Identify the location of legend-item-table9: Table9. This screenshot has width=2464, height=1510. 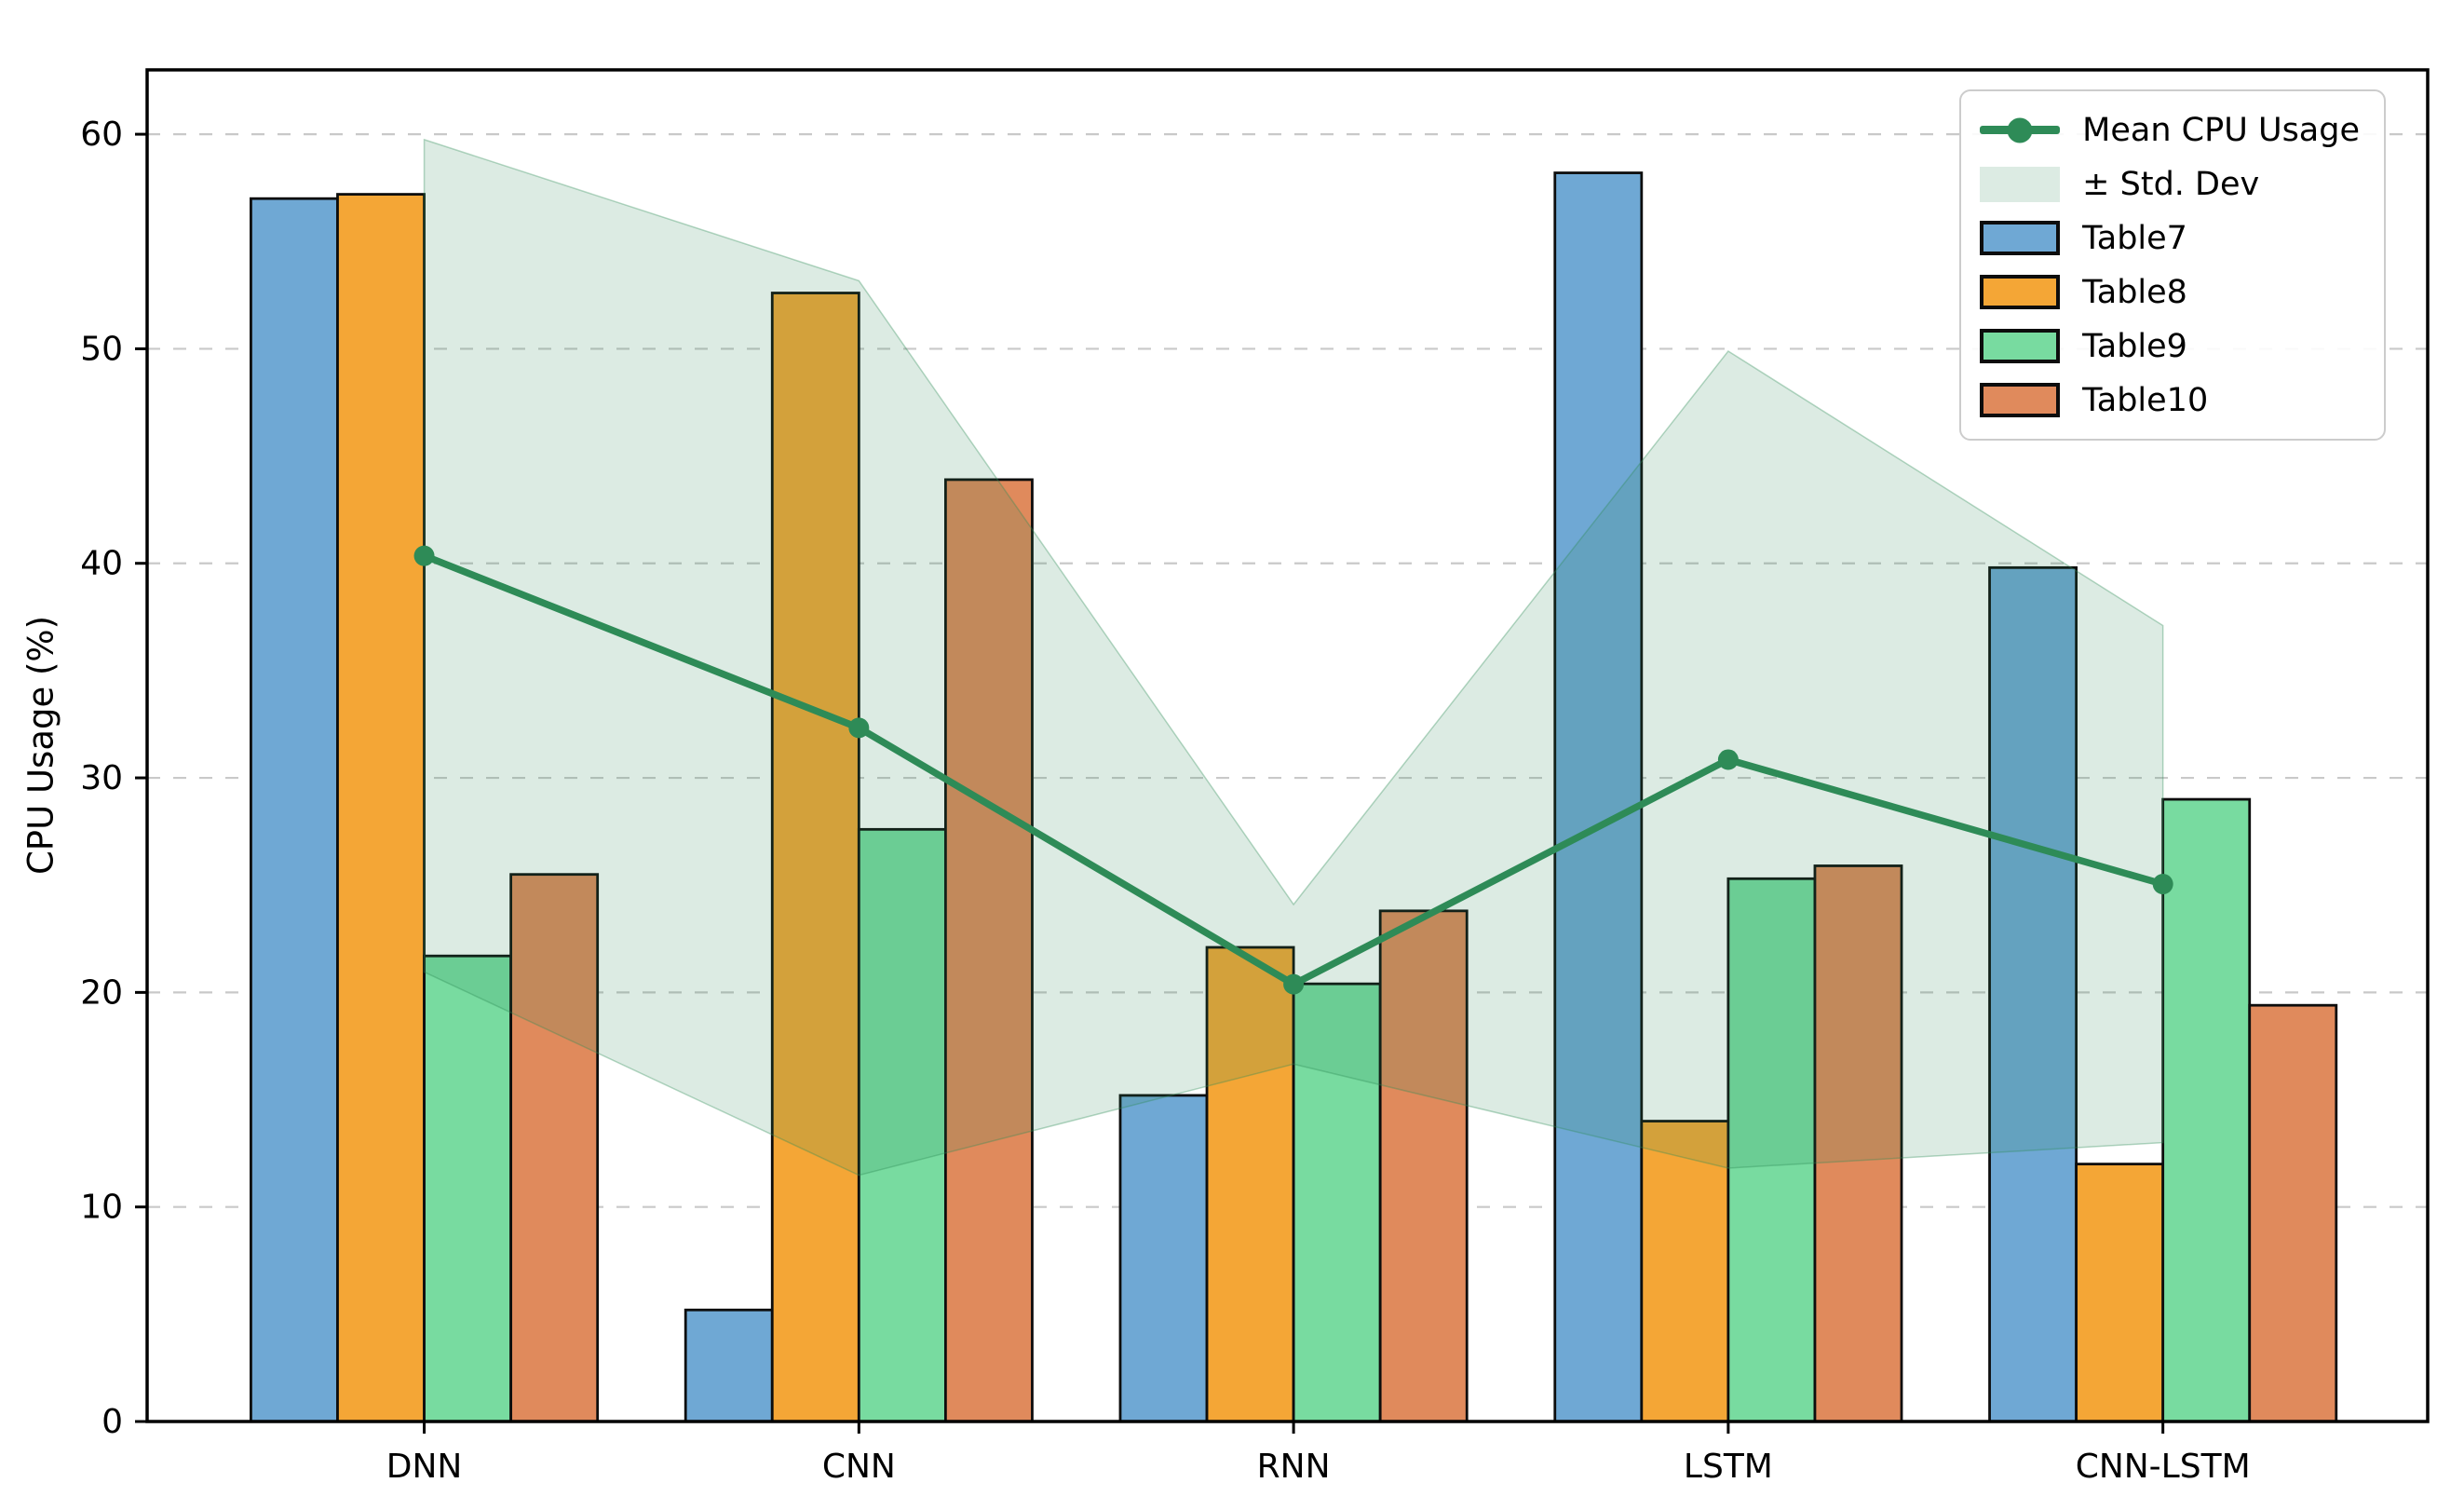
(2170, 346).